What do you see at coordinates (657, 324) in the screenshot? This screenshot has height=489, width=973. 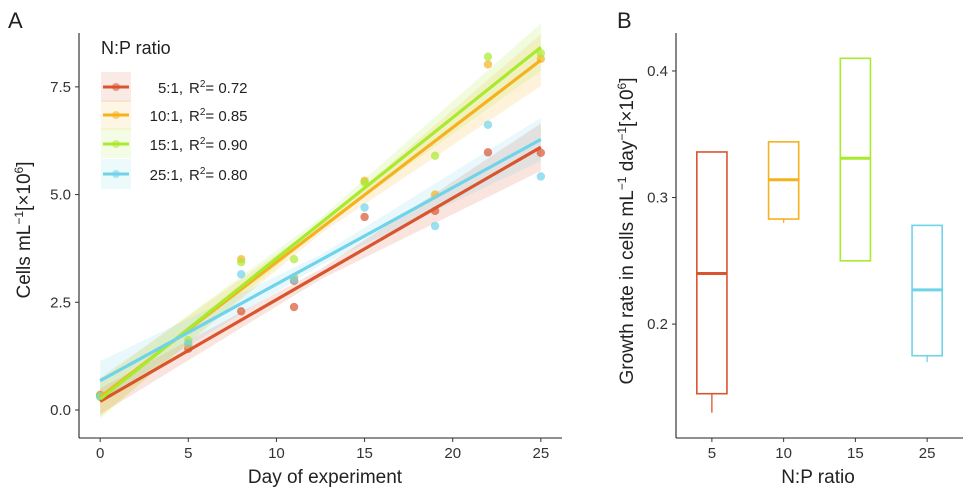 I see `y-tick-label: 0.2` at bounding box center [657, 324].